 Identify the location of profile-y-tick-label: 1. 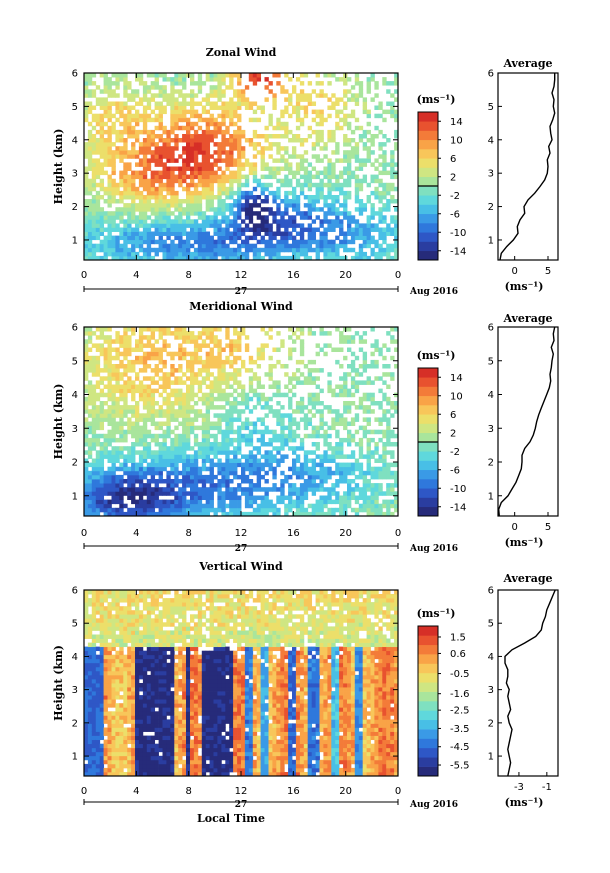
(491, 496).